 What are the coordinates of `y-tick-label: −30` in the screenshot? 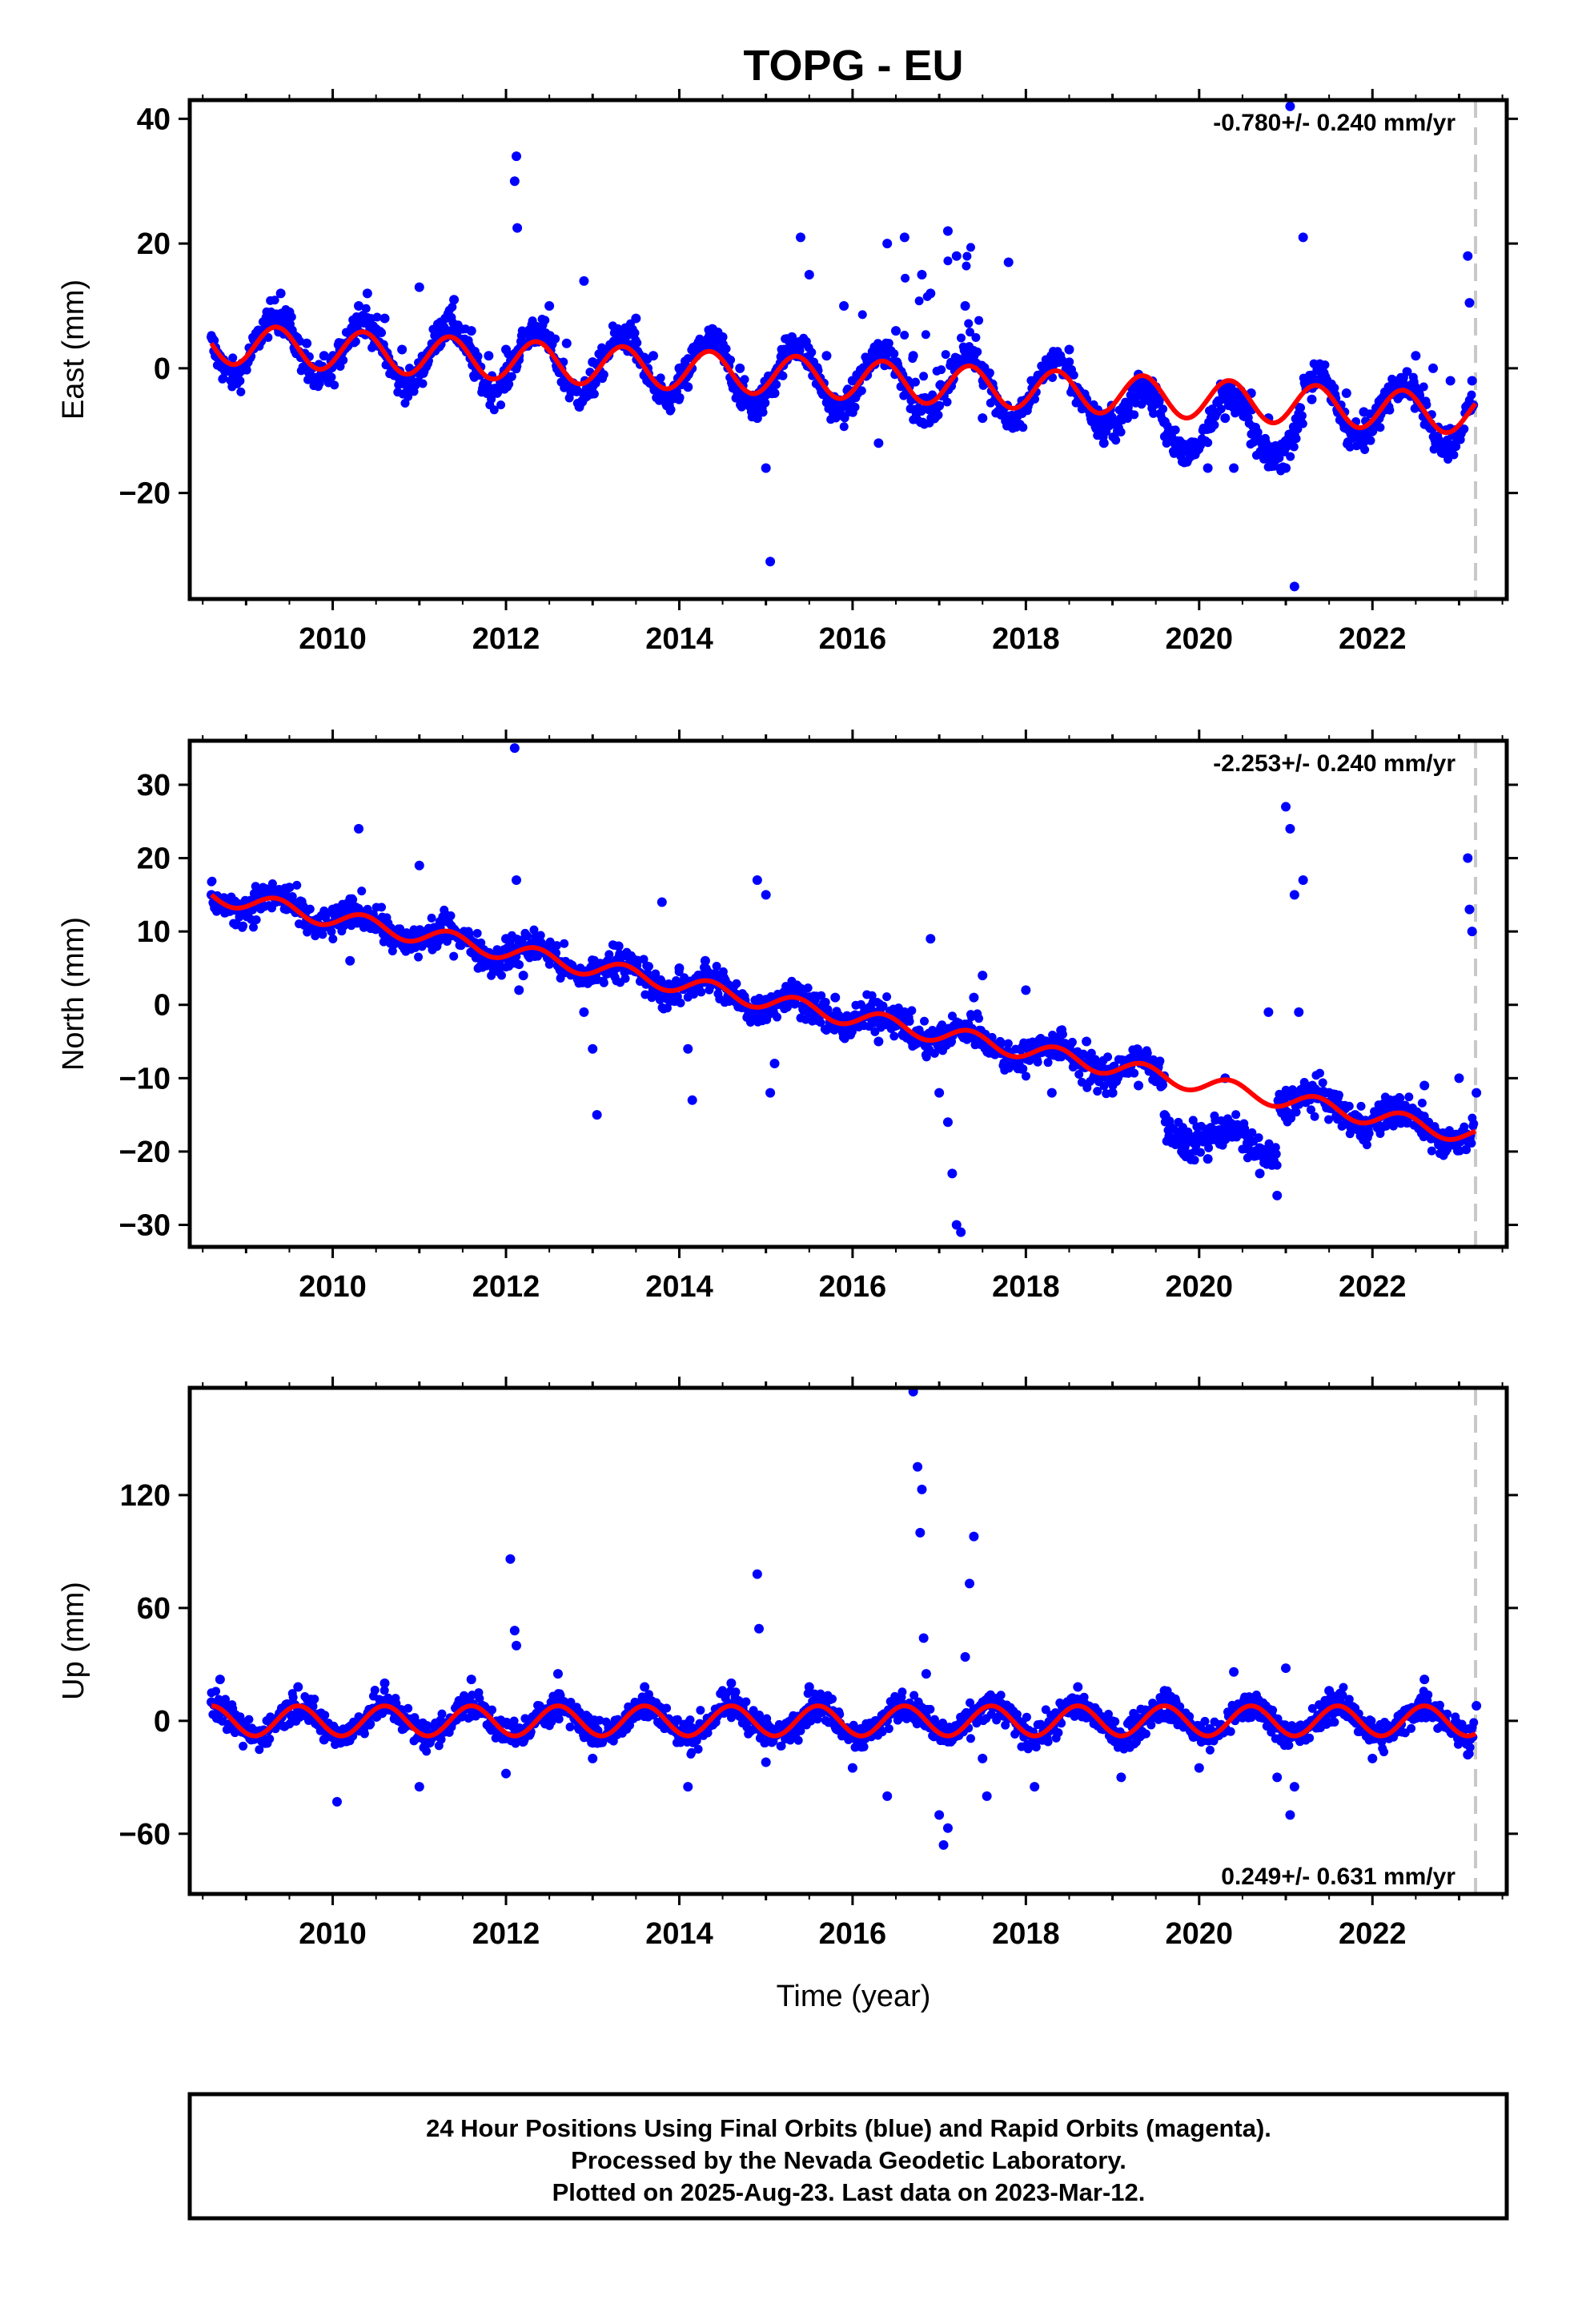 It's located at (145, 1226).